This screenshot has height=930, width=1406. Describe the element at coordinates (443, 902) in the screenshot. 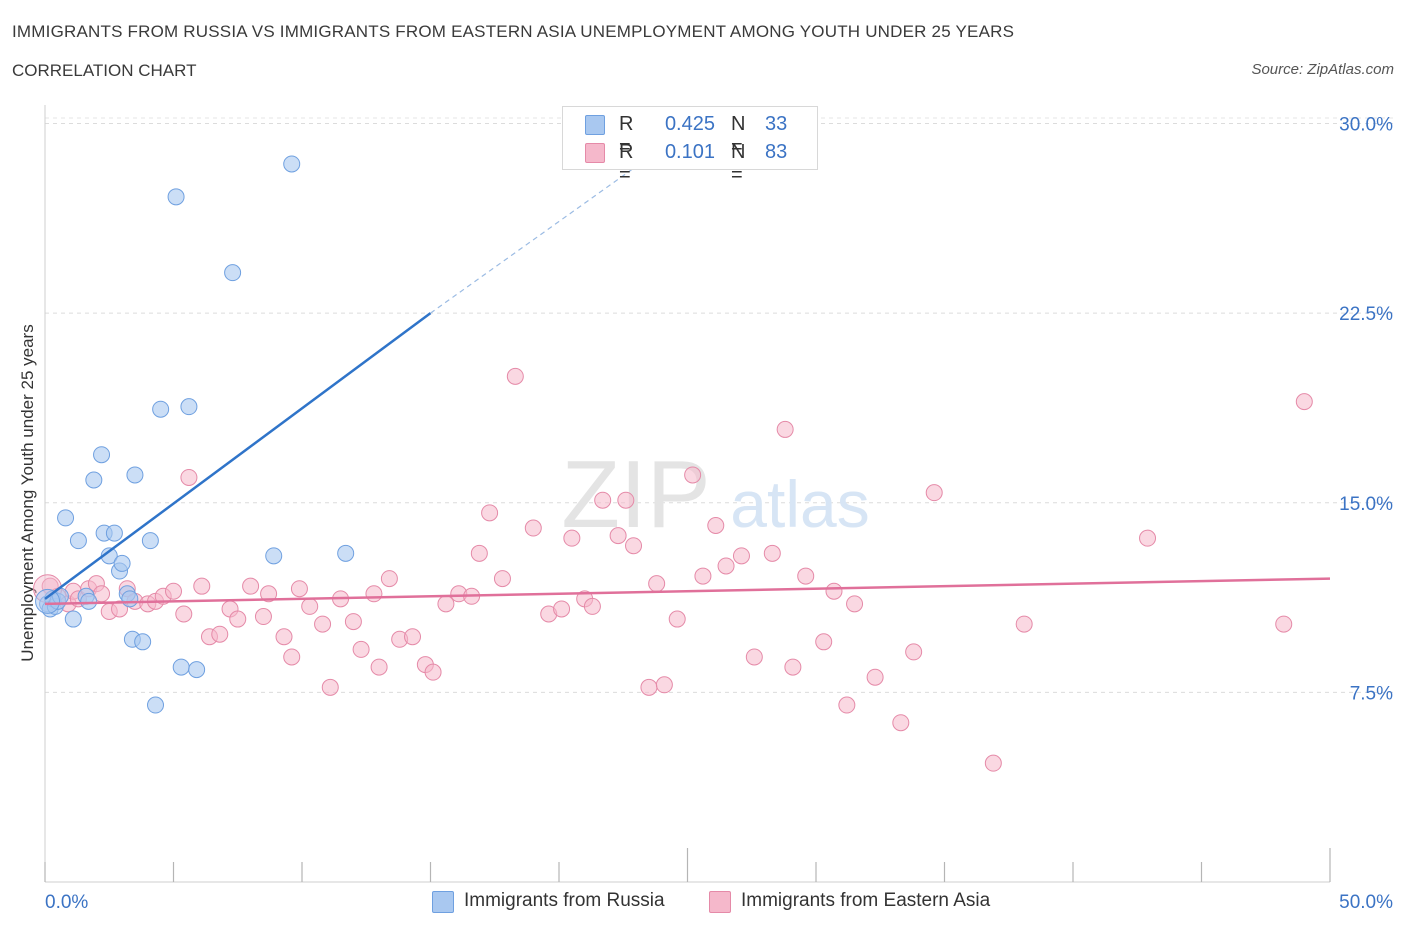

I see `bottom-legend-swatch-russia` at that location.